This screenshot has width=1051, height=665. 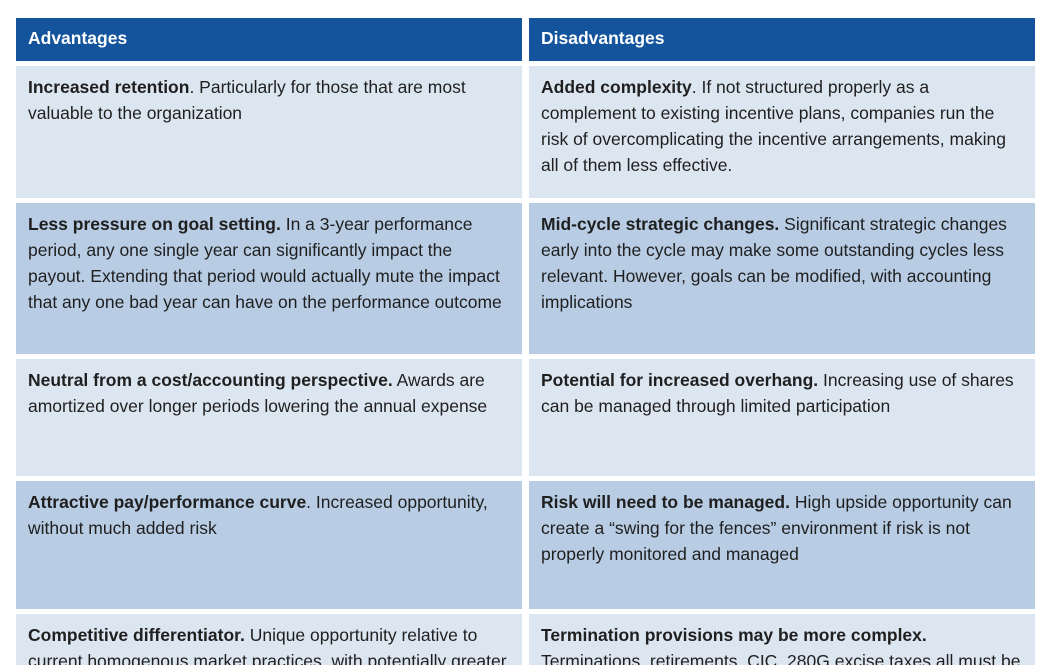 I want to click on cell-lead: Potential for increased overhang., so click(x=680, y=380).